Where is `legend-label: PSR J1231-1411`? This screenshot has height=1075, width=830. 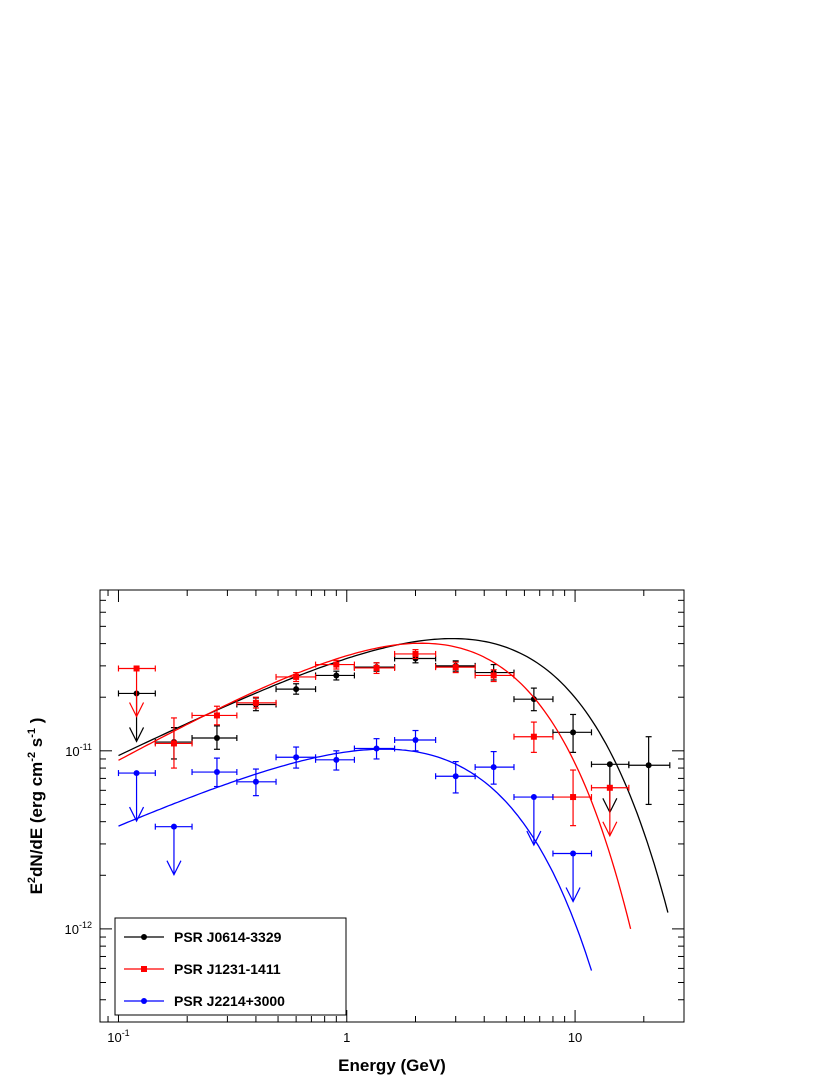
legend-label: PSR J1231-1411 is located at coordinates (227, 969).